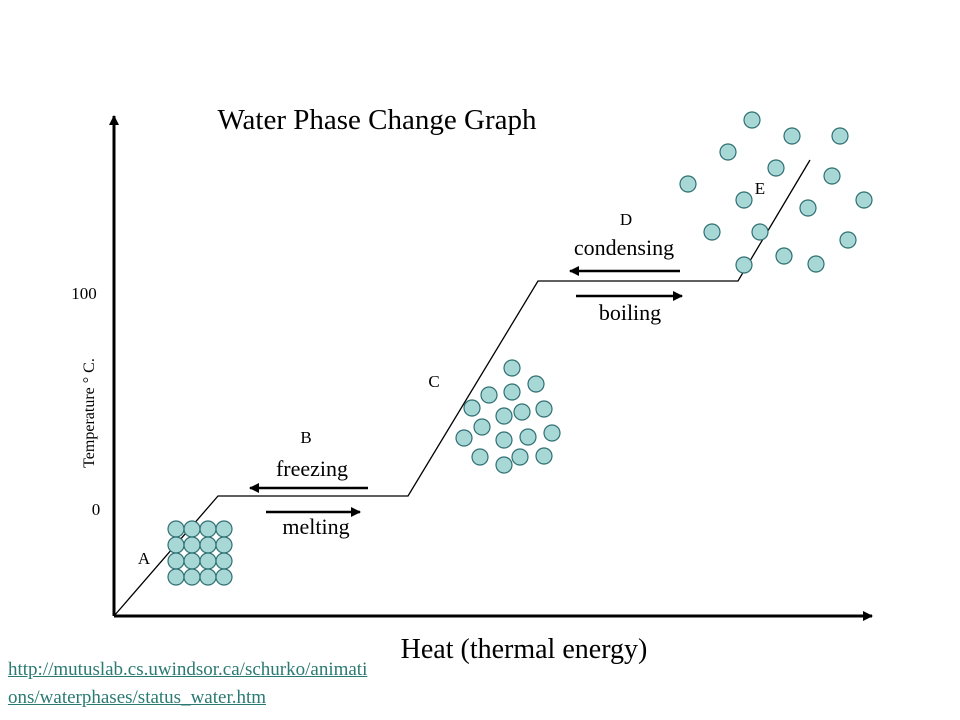 Image resolution: width=960 pixels, height=720 pixels. Describe the element at coordinates (776, 192) in the screenshot. I see `gas-particles-group` at that location.